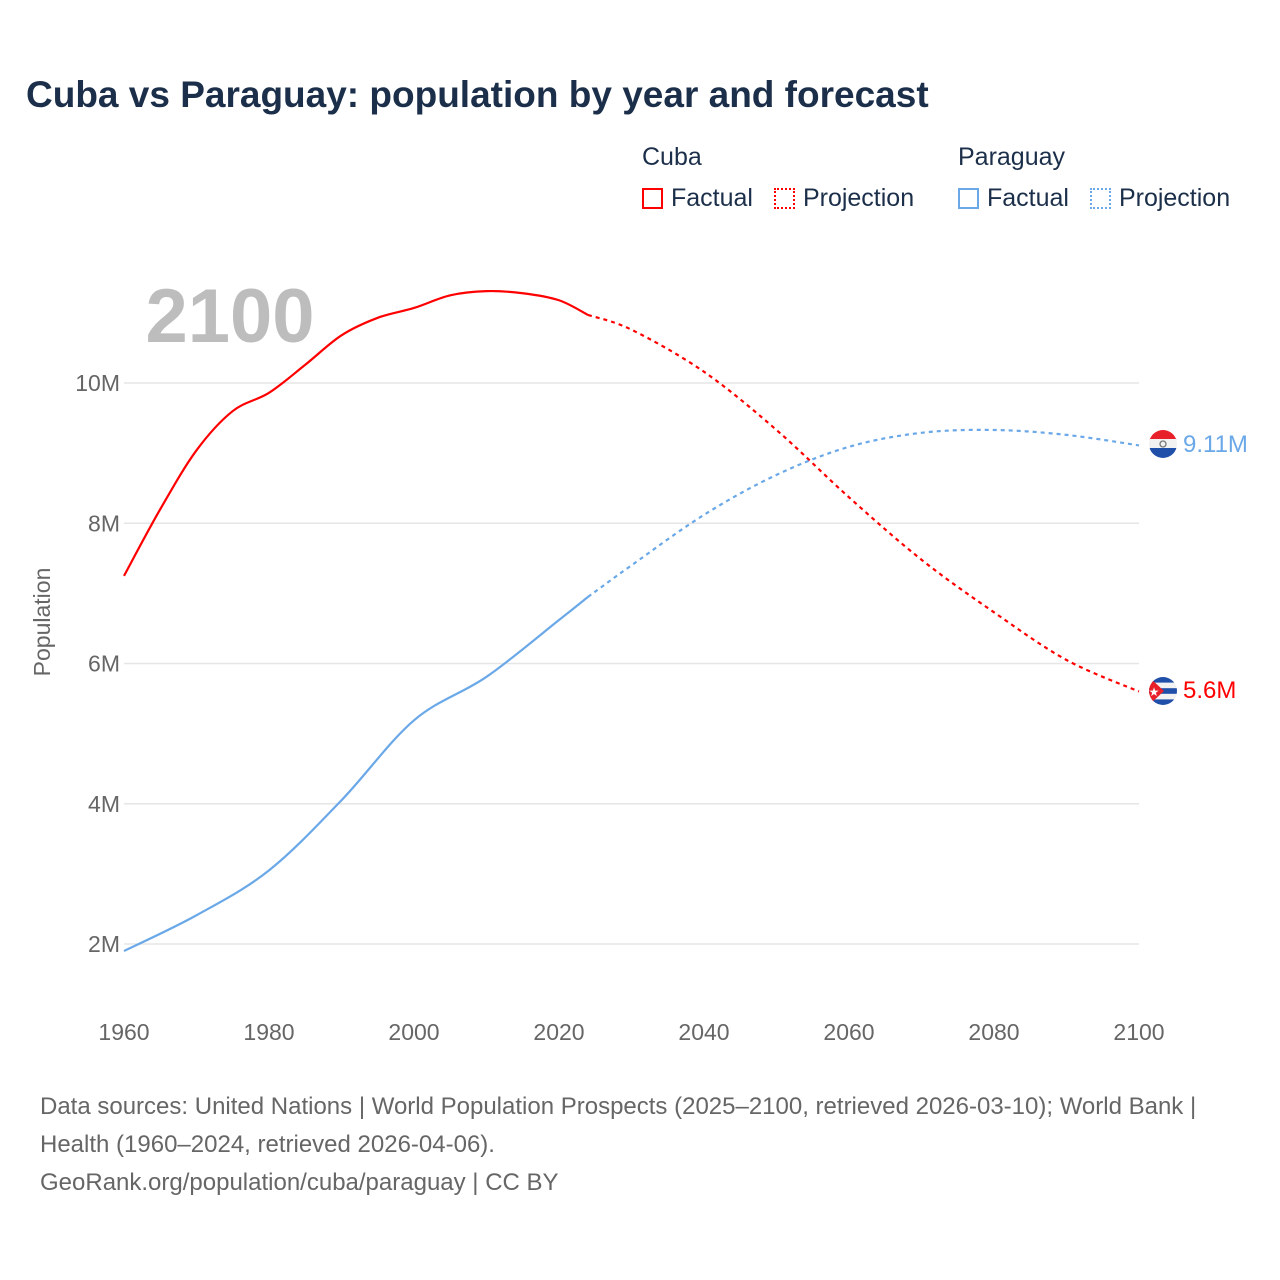 Image resolution: width=1280 pixels, height=1280 pixels. Describe the element at coordinates (863, 513) in the screenshot. I see `paraguay-projection-line` at that location.